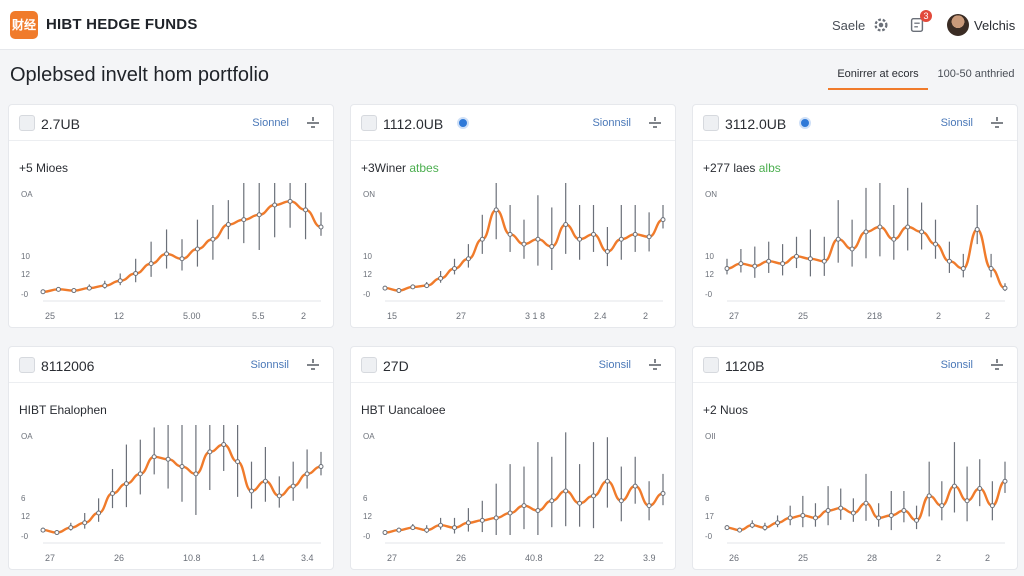 The image size is (1024, 576). What do you see at coordinates (514, 235) in the screenshot?
I see `line-chart: ON 10 12 -0 15 27 3 1 8 2.4 2` at bounding box center [514, 235].